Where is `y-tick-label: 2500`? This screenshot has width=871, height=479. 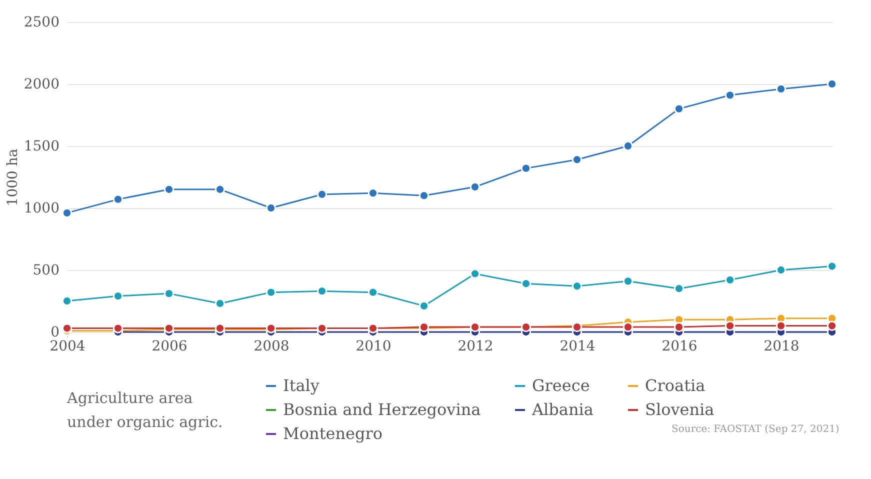
y-tick-label: 2500 is located at coordinates (42, 22).